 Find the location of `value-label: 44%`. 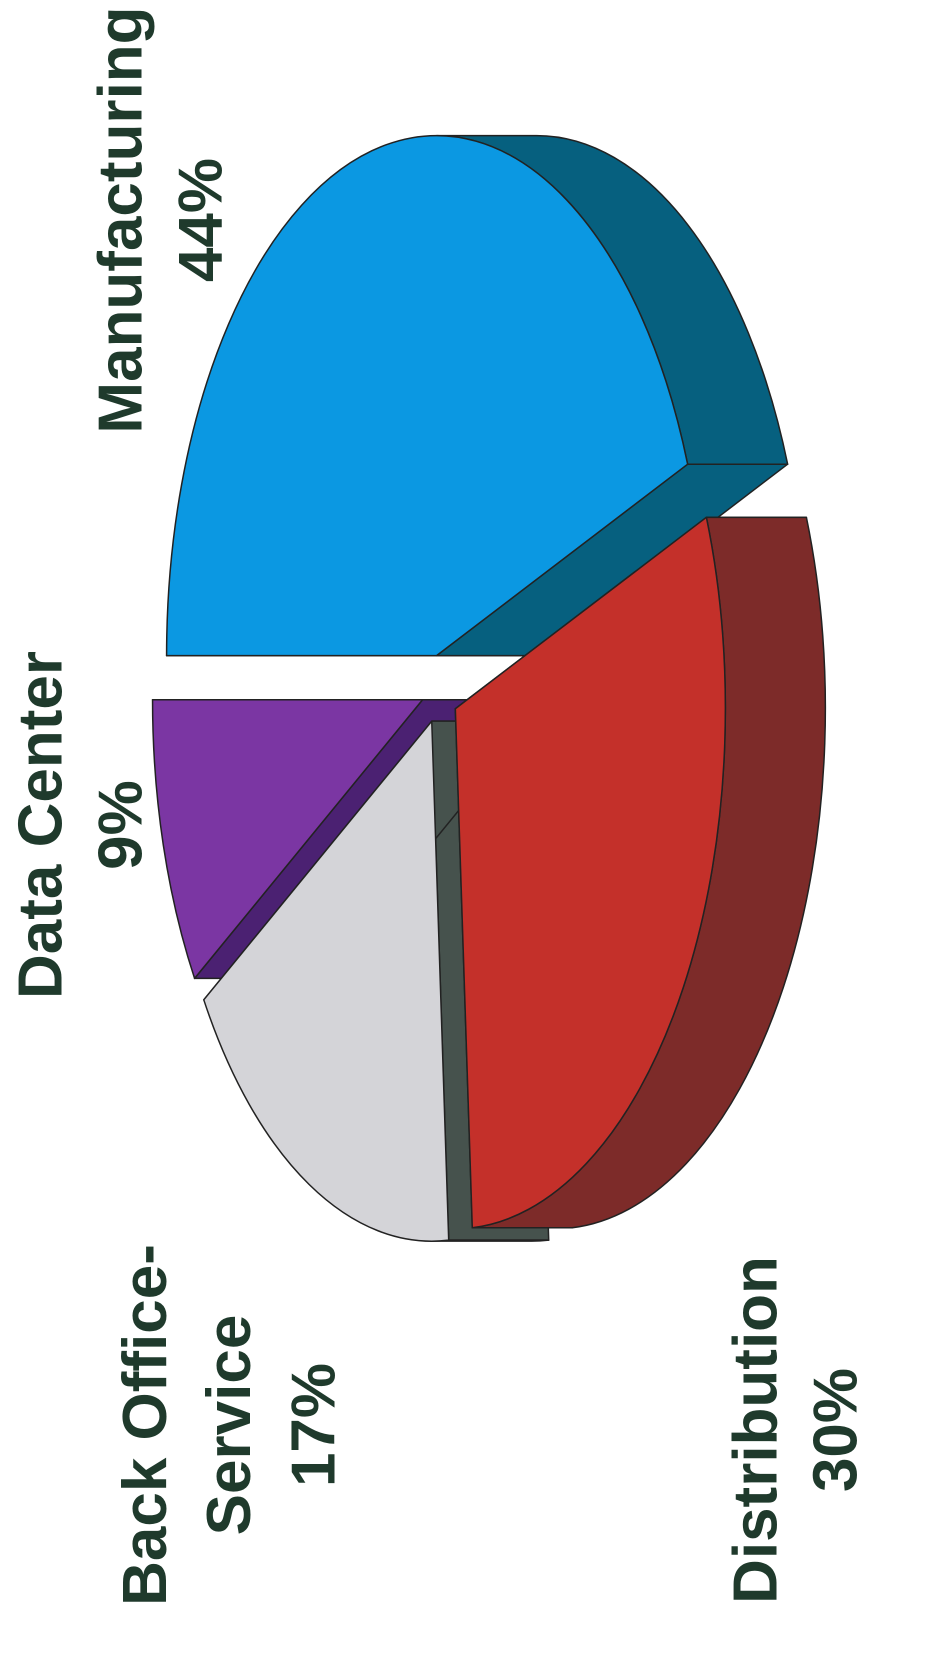

value-label: 44% is located at coordinates (200, 220).